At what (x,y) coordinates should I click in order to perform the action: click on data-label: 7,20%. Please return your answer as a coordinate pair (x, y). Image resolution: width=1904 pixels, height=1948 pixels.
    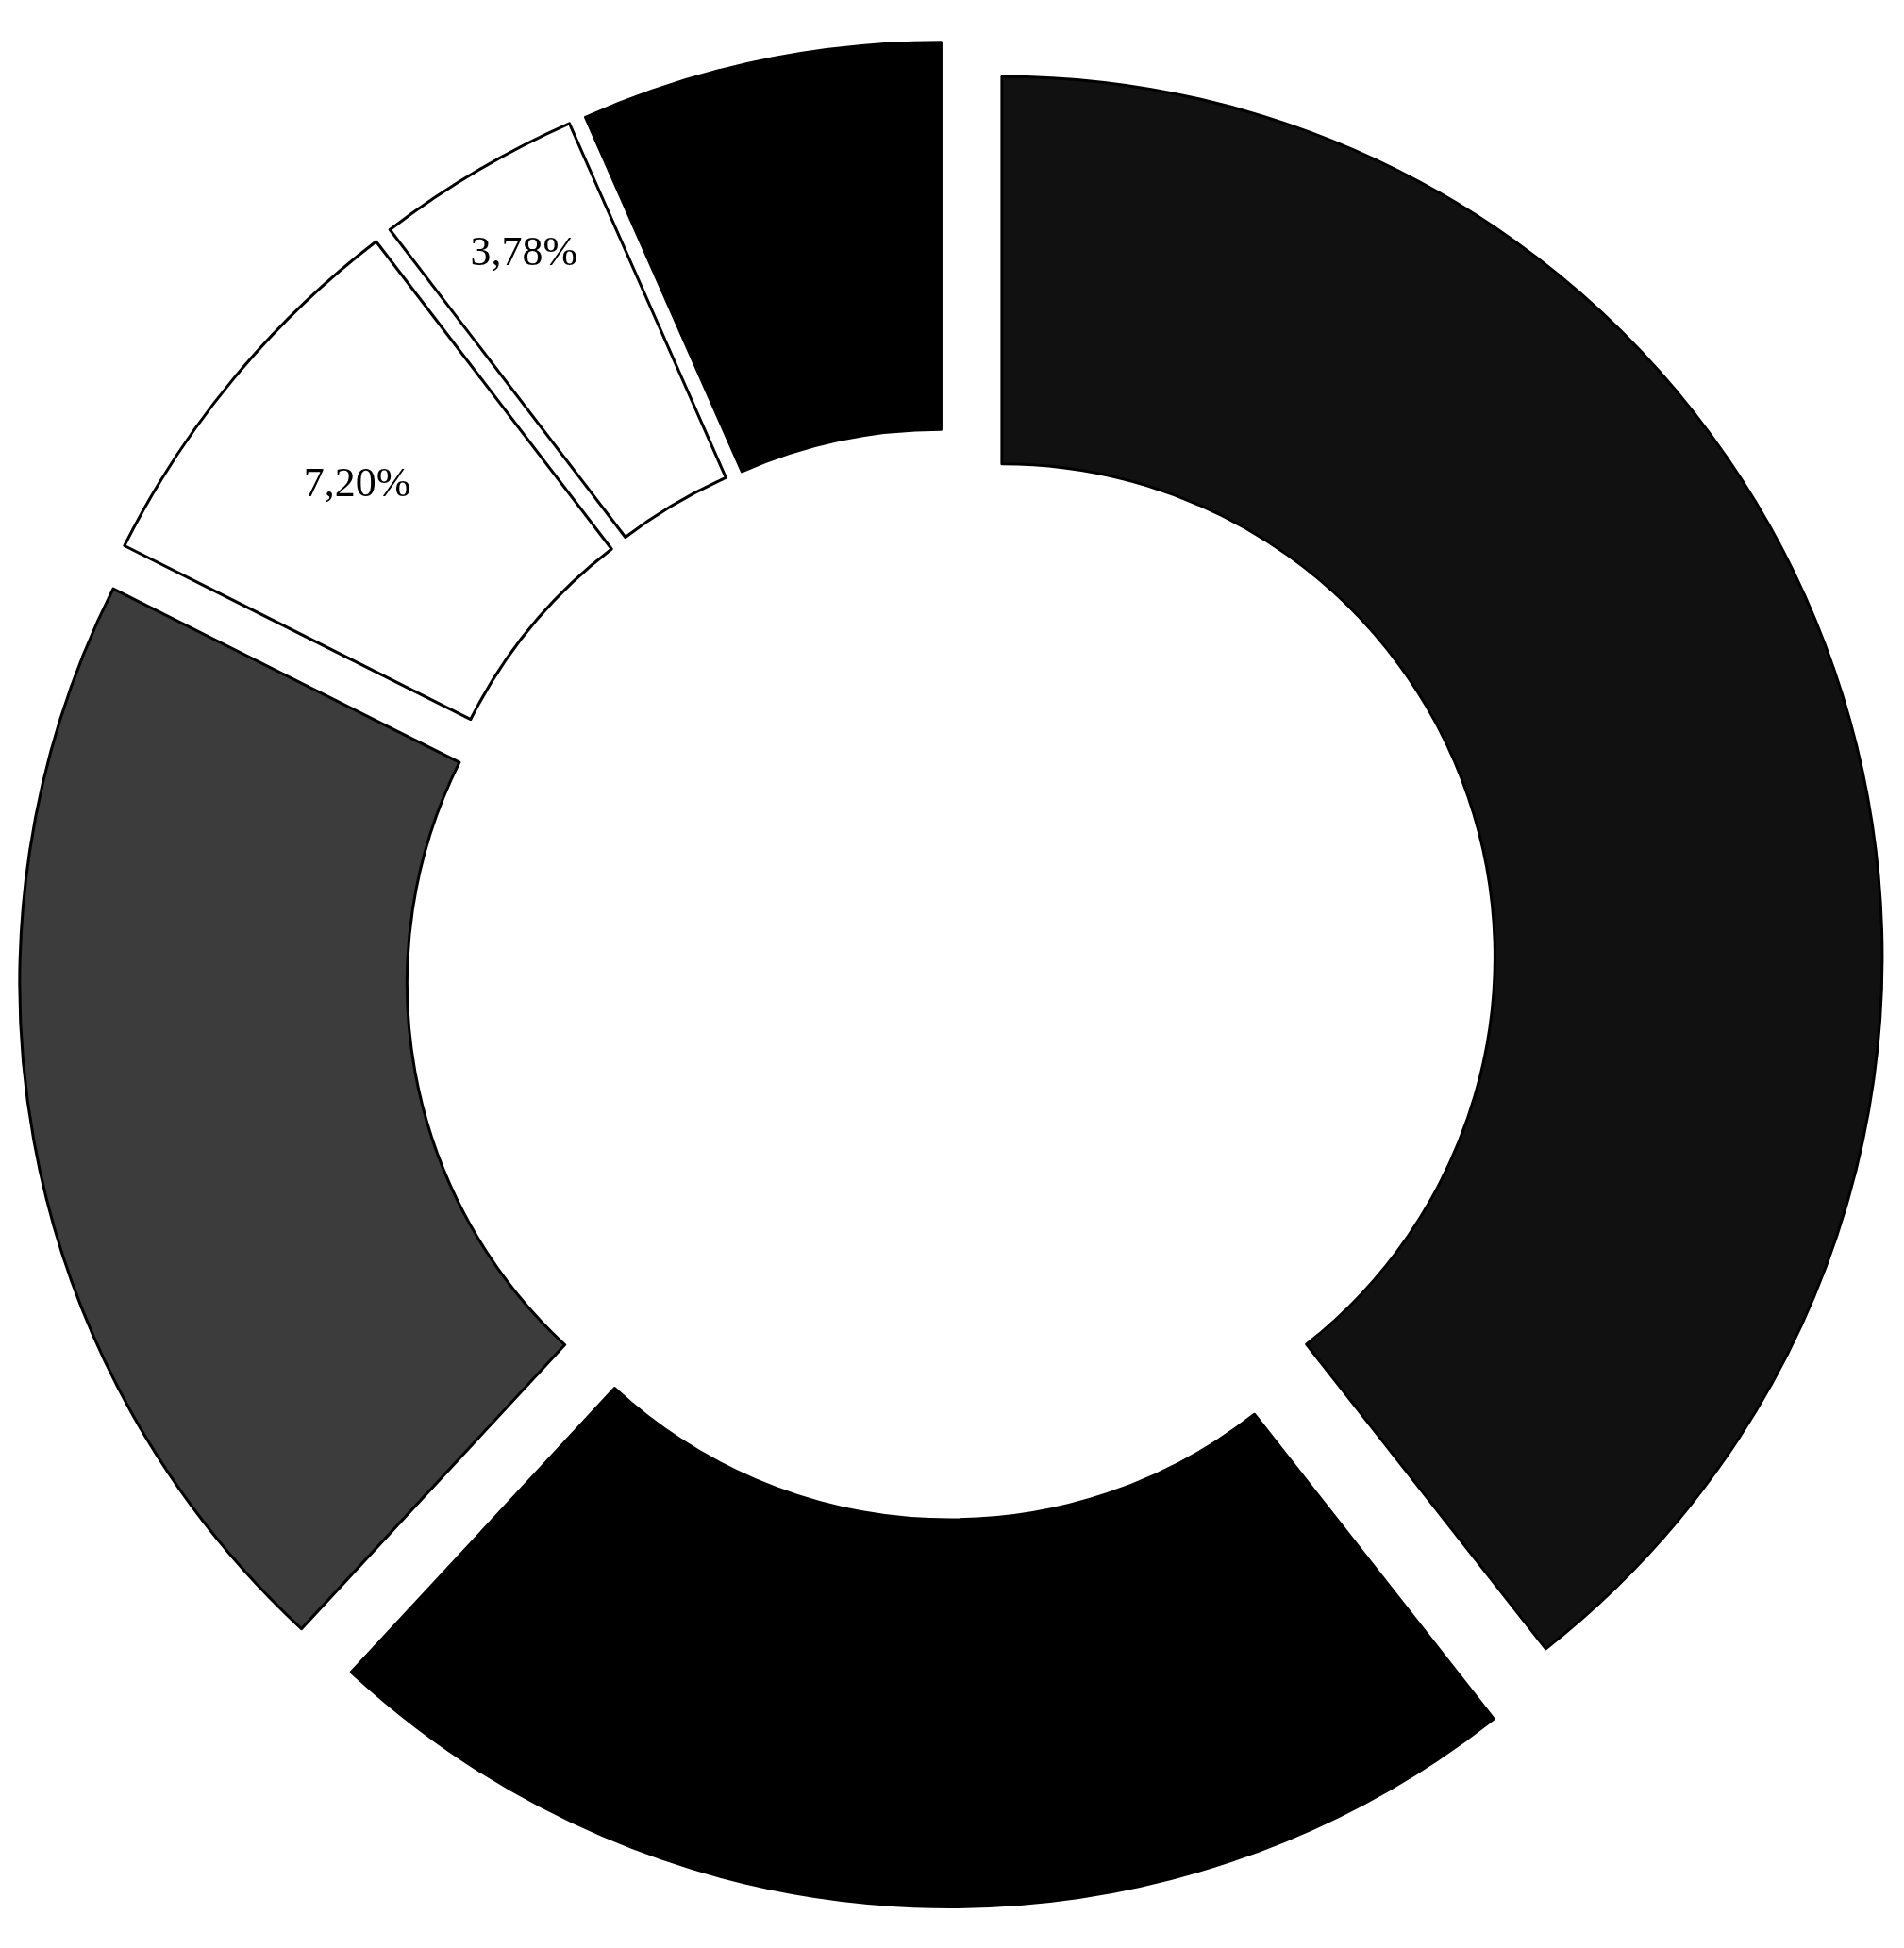
    Looking at the image, I should click on (357, 482).